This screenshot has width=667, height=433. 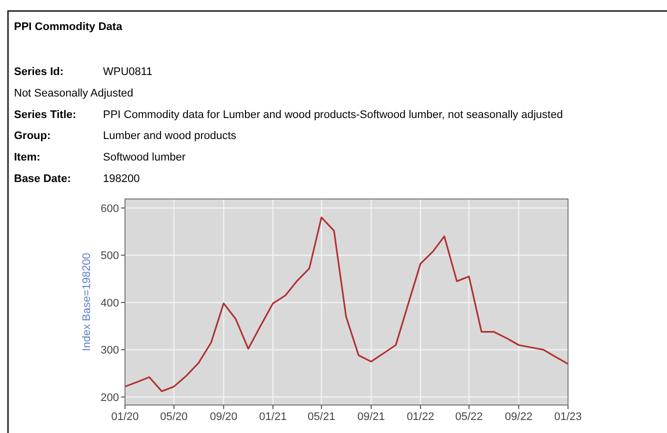 What do you see at coordinates (77, 179) in the screenshot?
I see `text: Base Date: 198200` at bounding box center [77, 179].